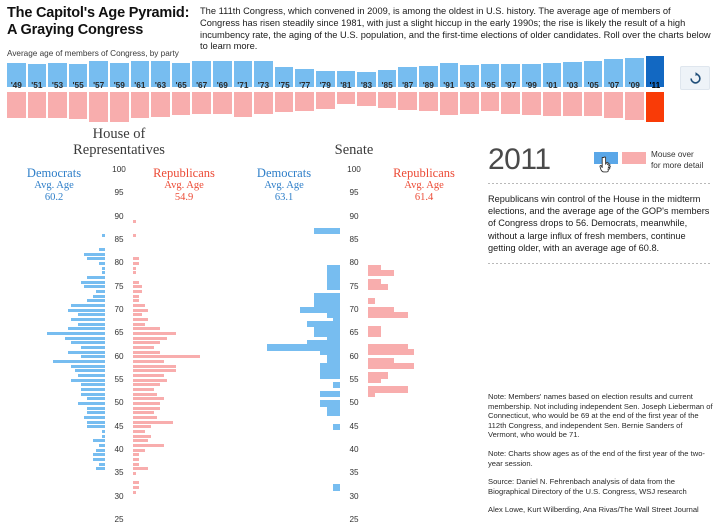 The image size is (720, 529). I want to click on timeline-year-03: '03, so click(572, 89).